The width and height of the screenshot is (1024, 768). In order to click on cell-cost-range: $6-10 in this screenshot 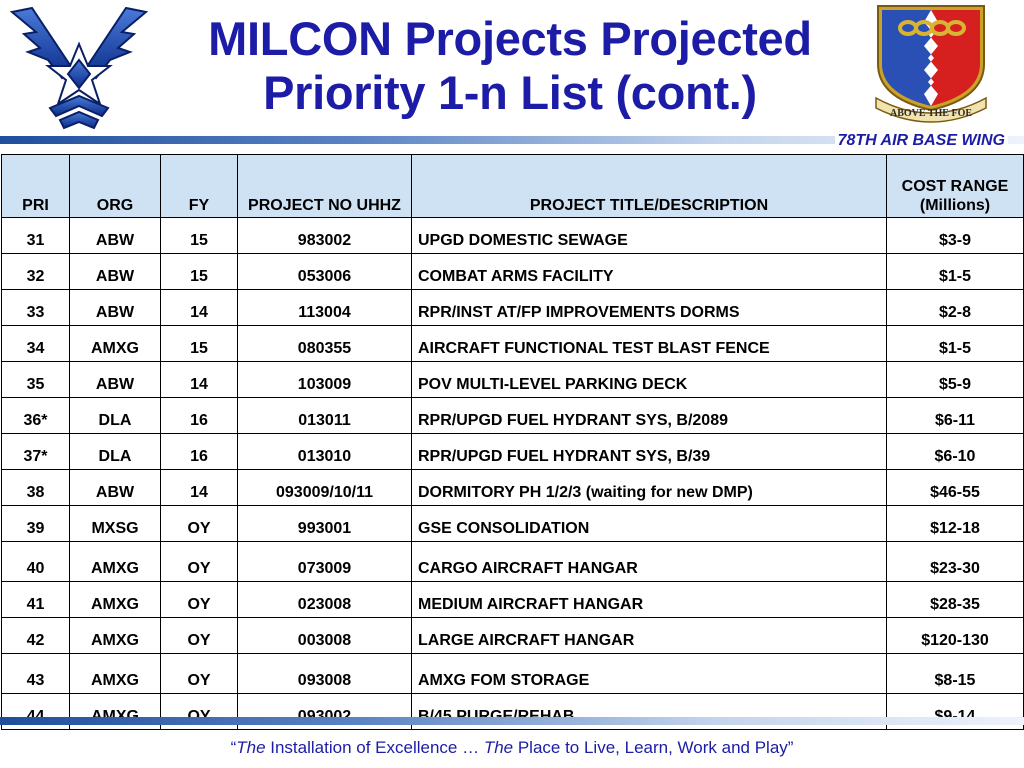, I will do `click(955, 451)`.